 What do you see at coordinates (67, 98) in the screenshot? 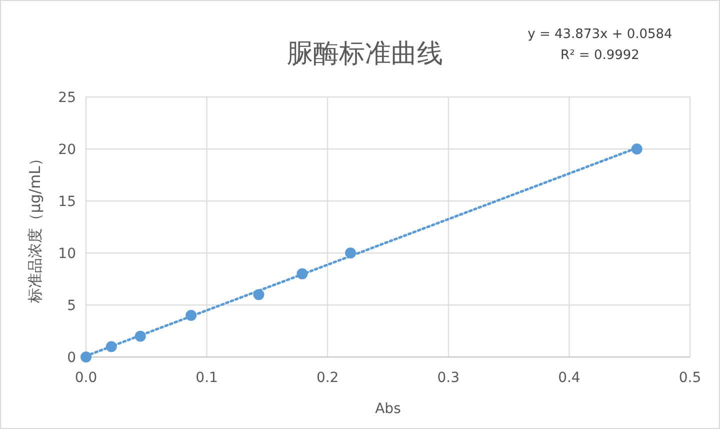
I see `y-tick-label: 25` at bounding box center [67, 98].